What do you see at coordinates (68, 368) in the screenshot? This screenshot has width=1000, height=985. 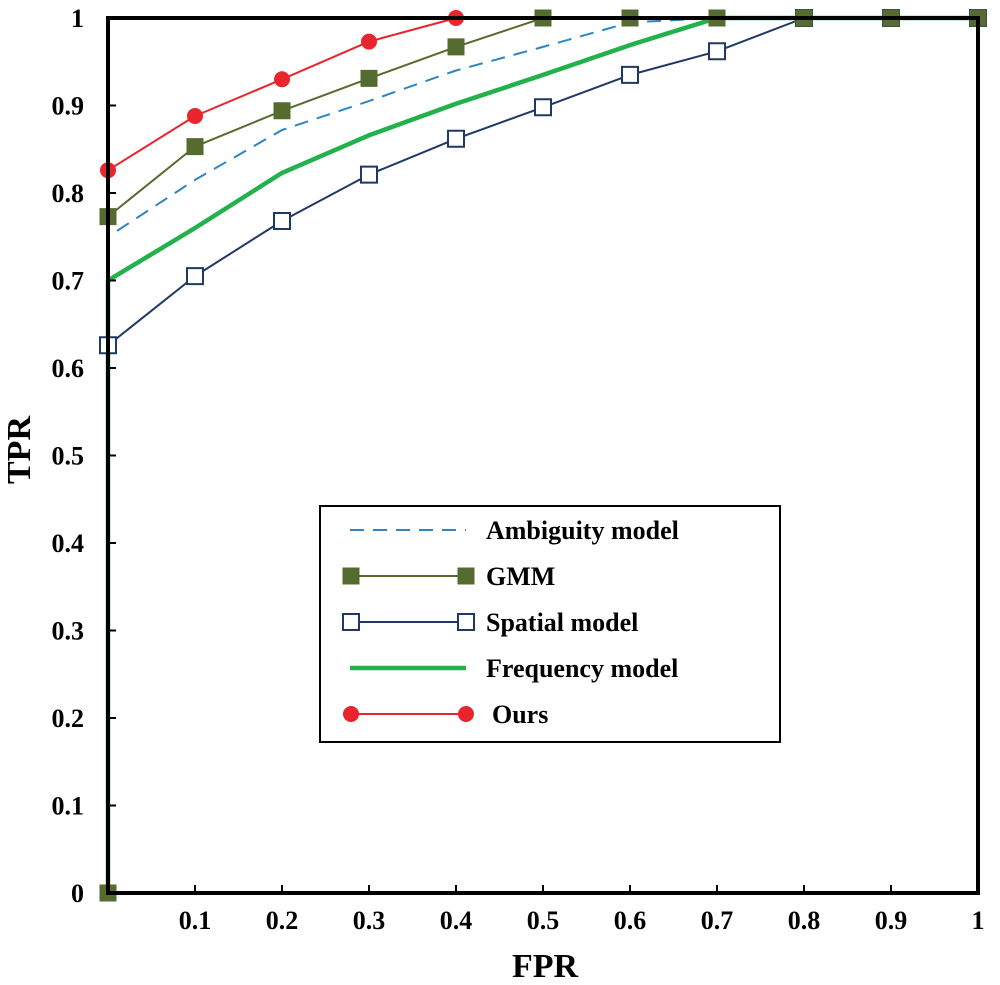 I see `y-tick-label: 0.6` at bounding box center [68, 368].